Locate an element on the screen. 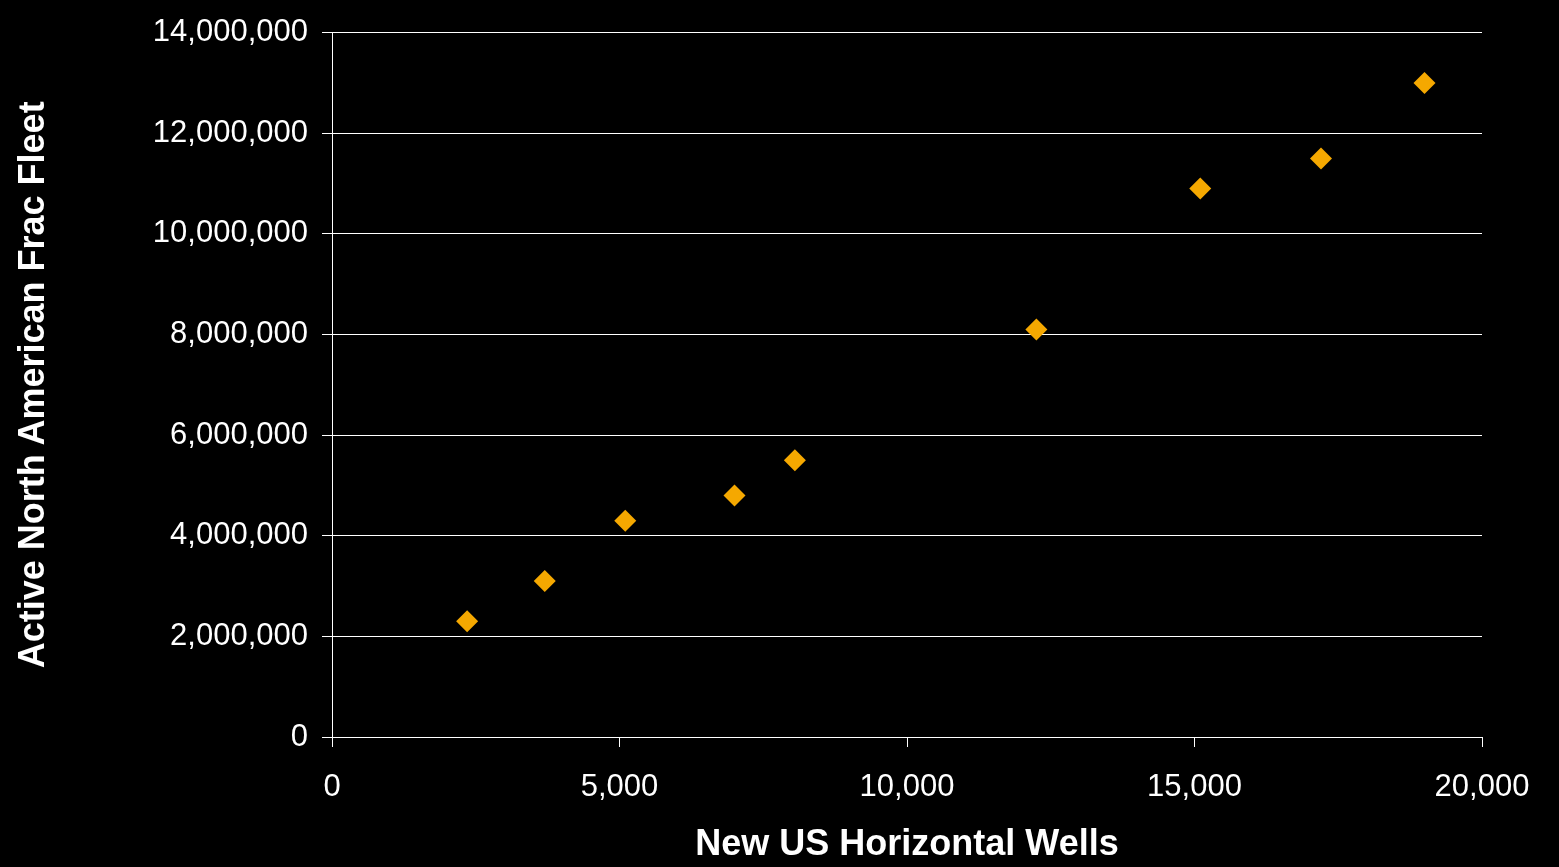 The width and height of the screenshot is (1559, 867). y-tick-label: 10,000,000 is located at coordinates (230, 232).